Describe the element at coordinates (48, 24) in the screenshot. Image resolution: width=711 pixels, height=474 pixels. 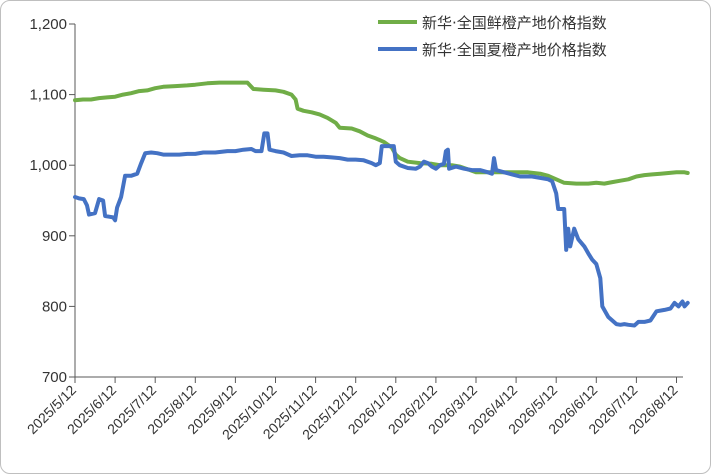
I see `y-tick-label: 1,200` at that location.